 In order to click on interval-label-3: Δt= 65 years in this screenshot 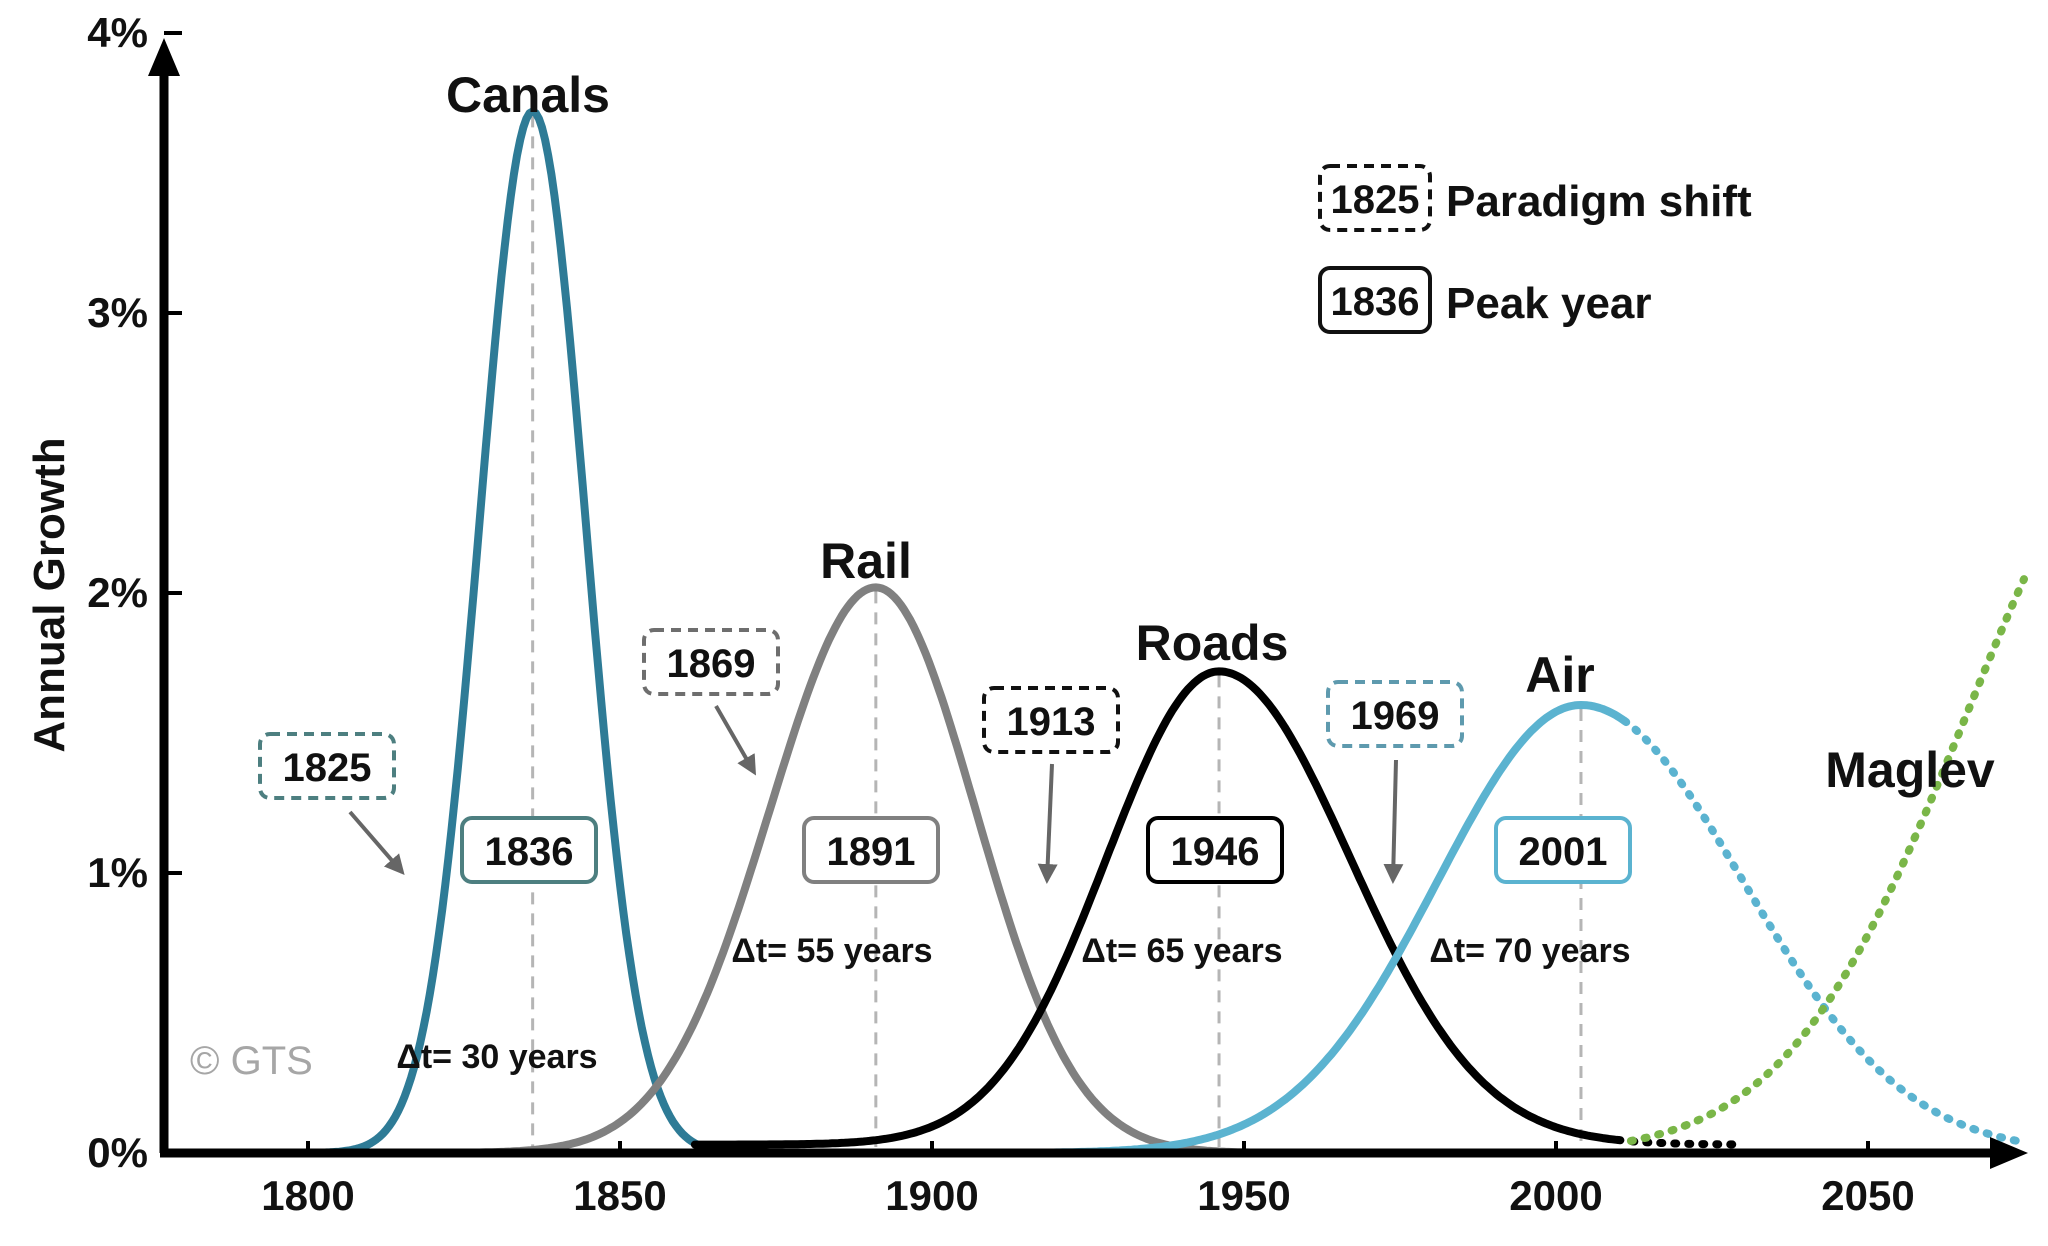, I will do `click(1181, 951)`.